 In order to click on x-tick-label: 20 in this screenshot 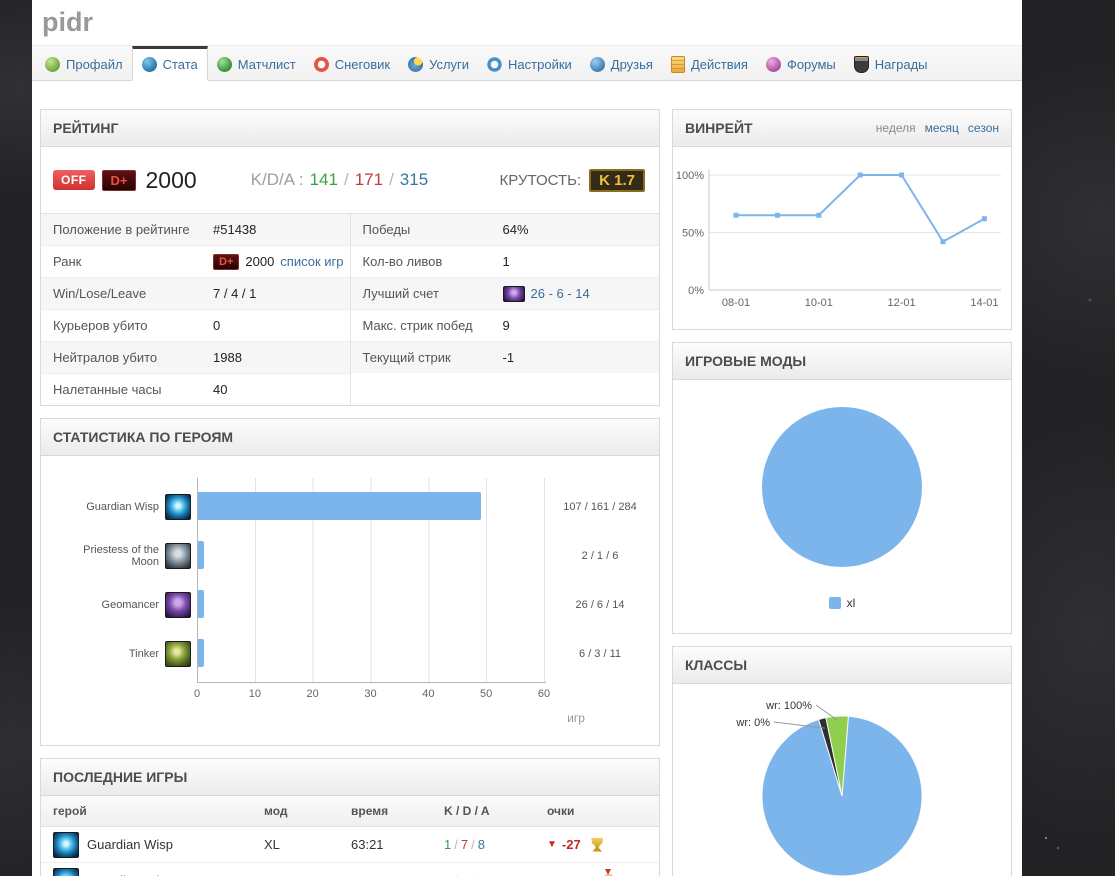, I will do `click(312, 694)`.